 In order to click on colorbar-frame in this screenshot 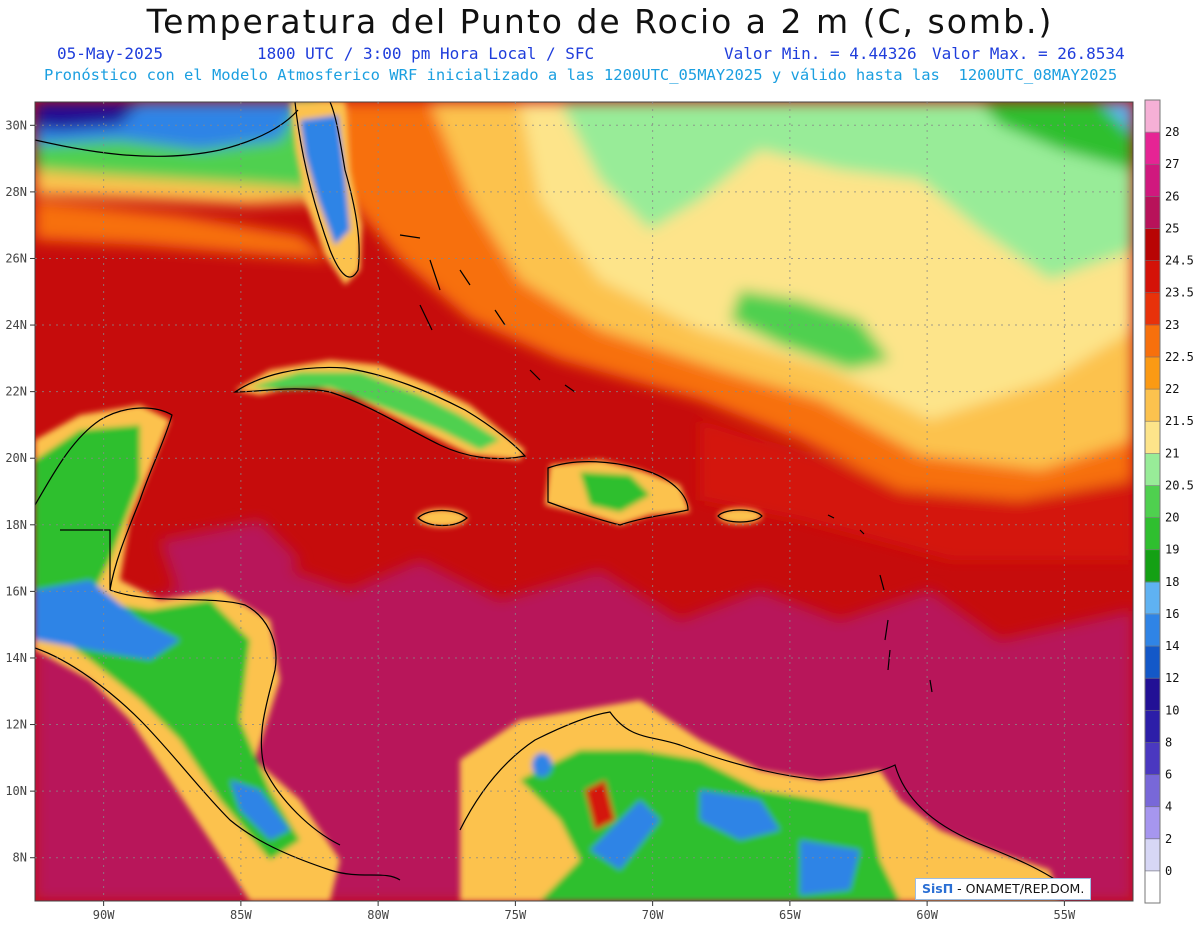, I will do `click(1152, 501)`.